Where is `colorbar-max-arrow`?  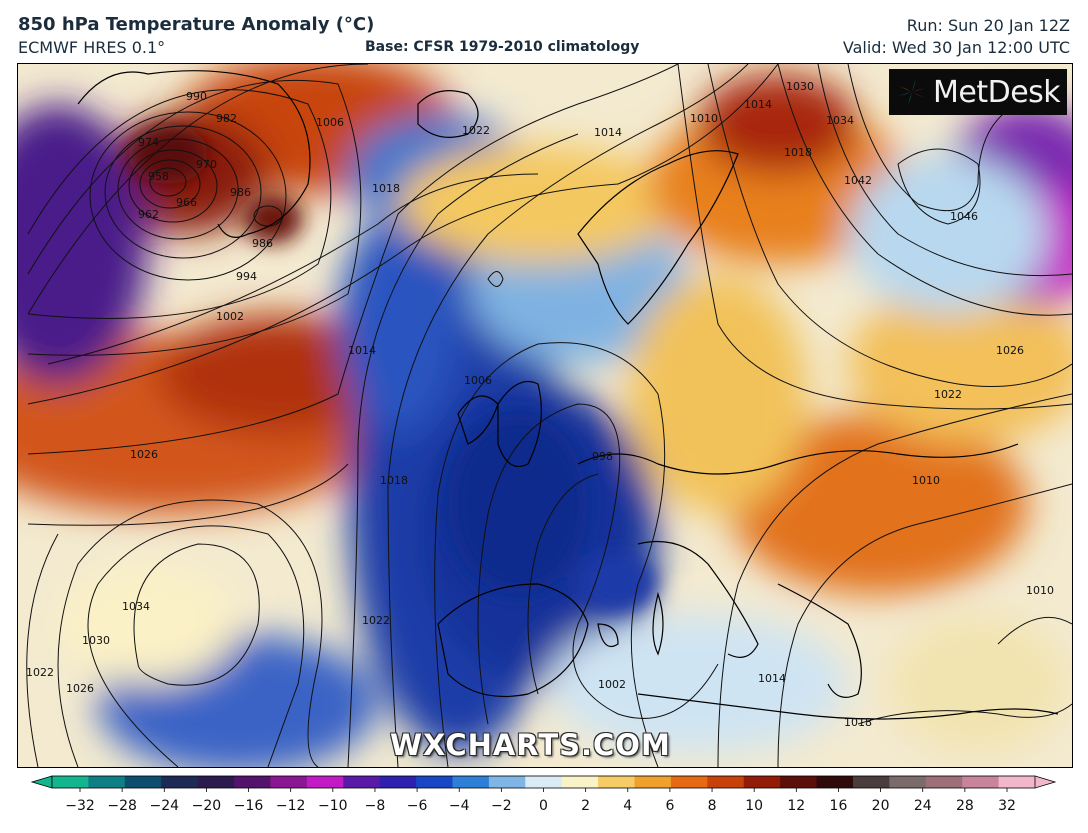
colorbar-max-arrow is located at coordinates (1045, 782).